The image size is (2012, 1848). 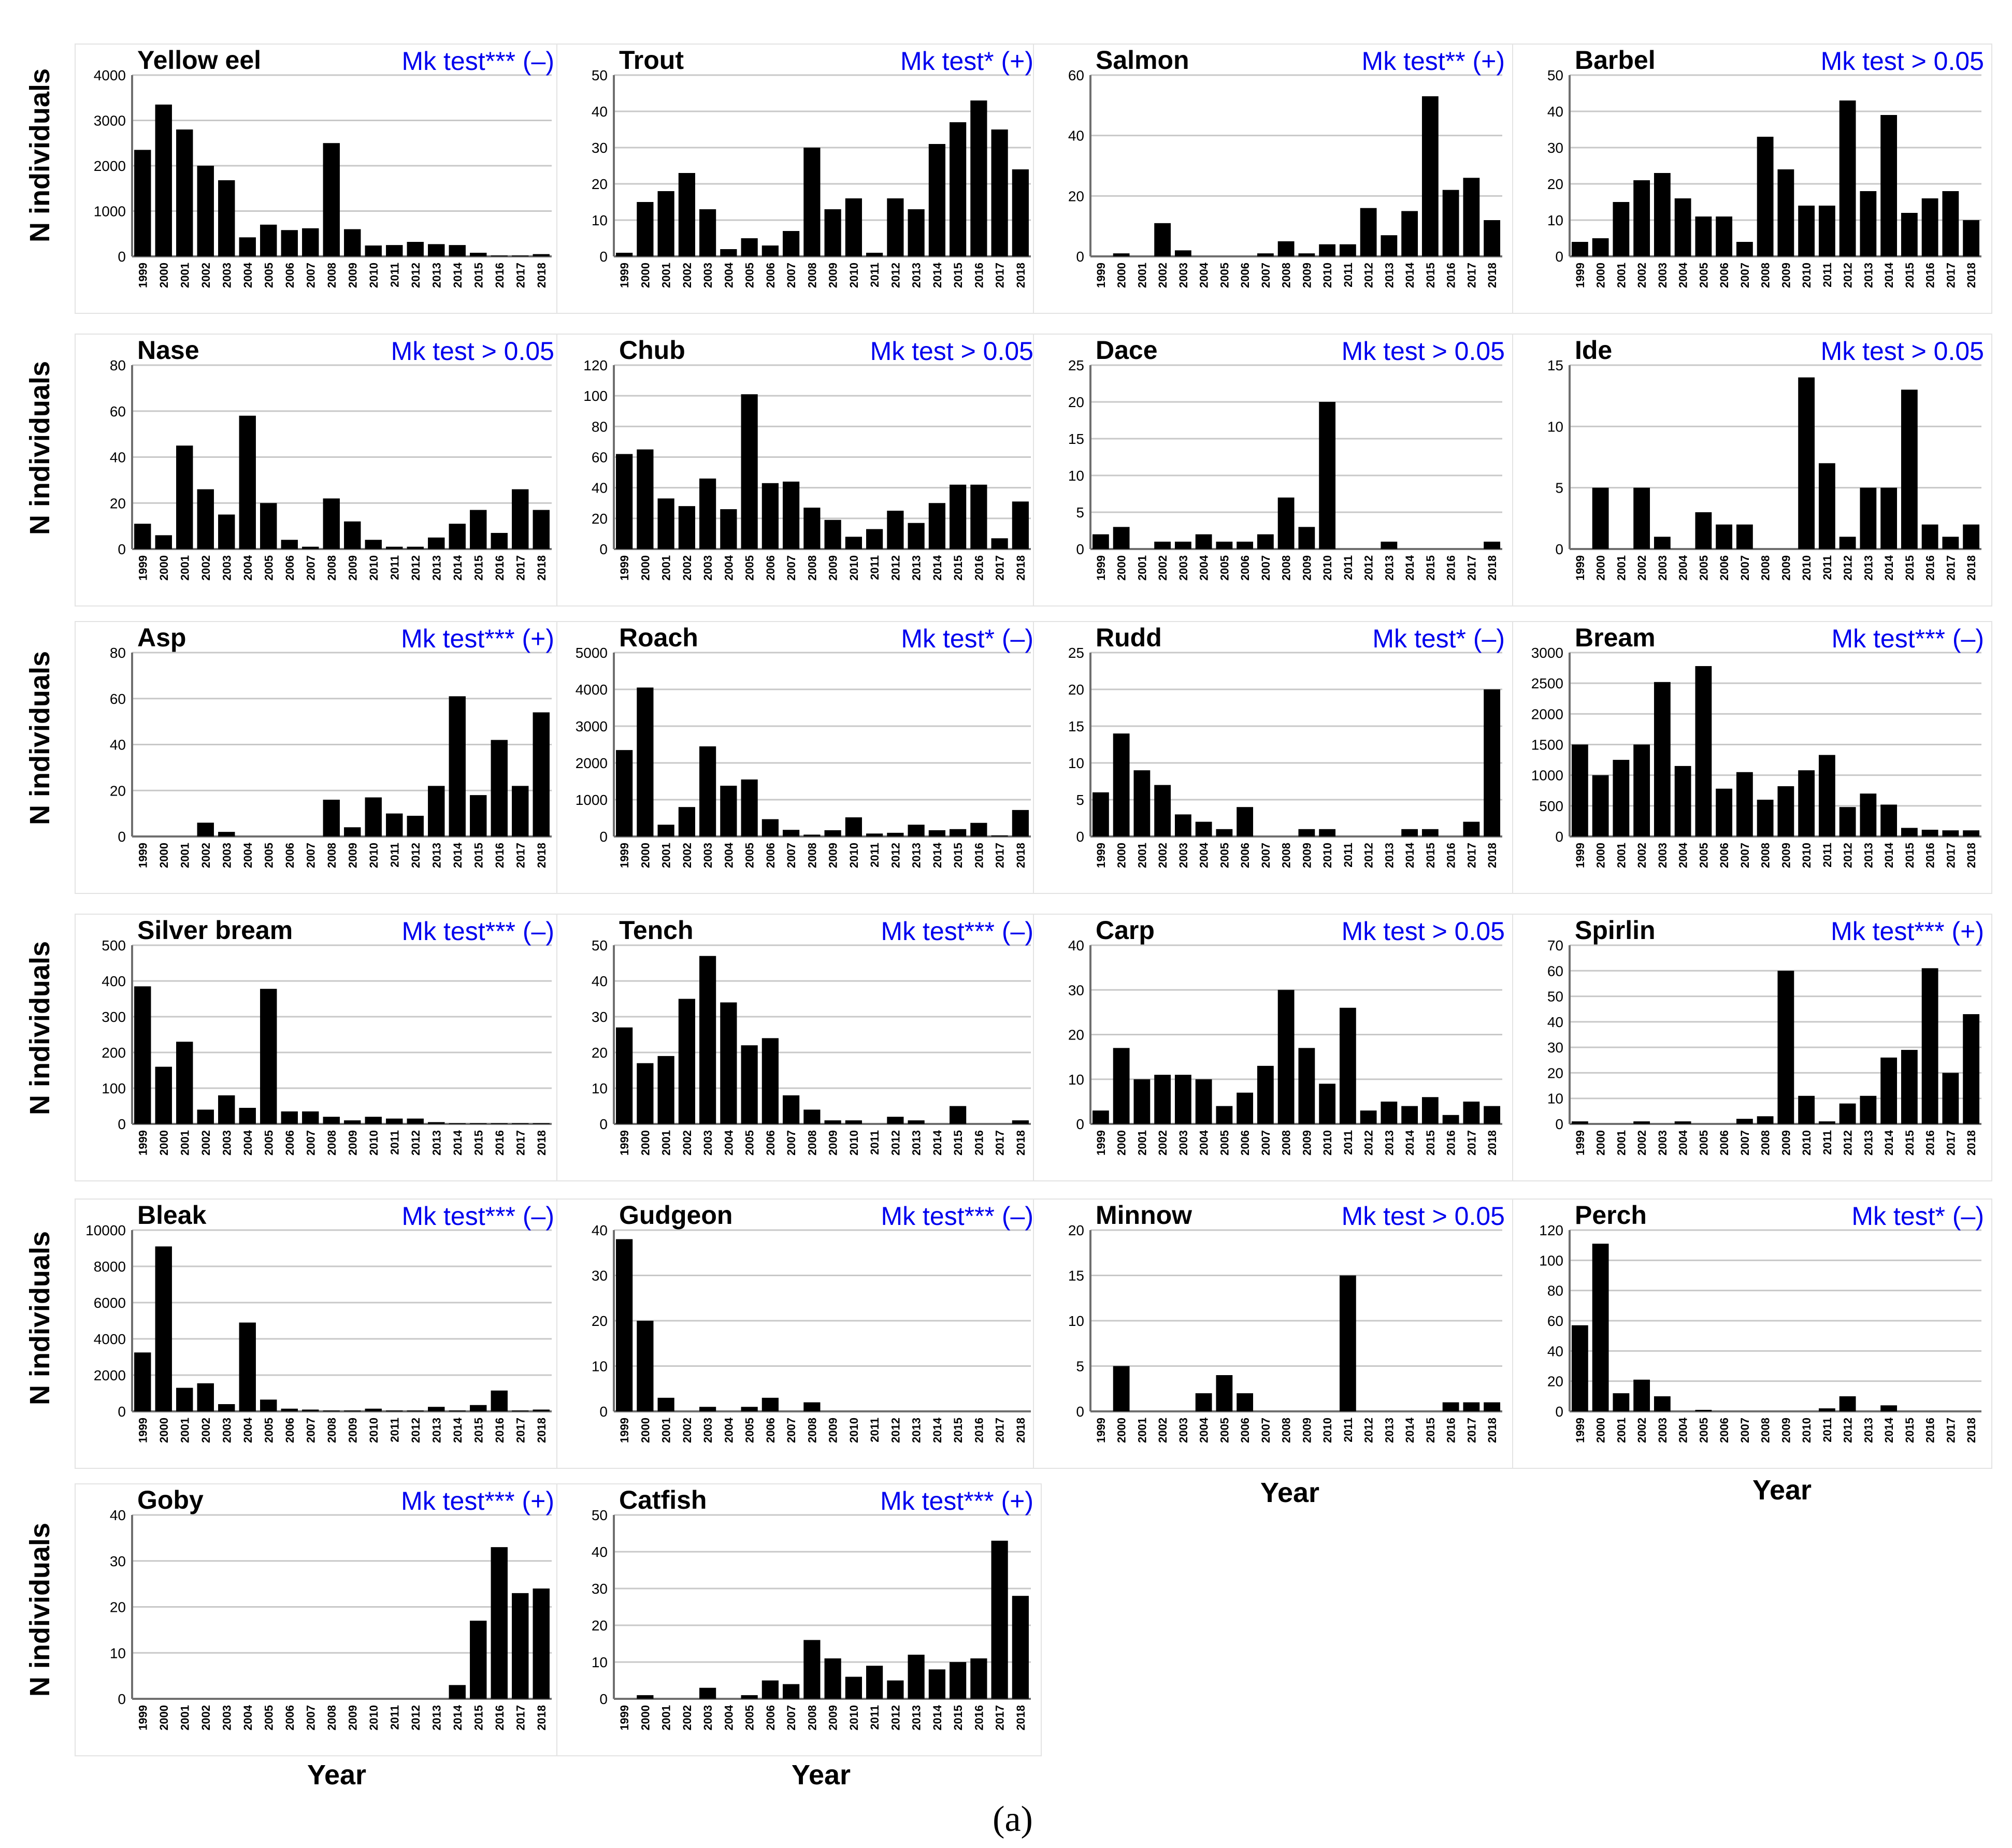 I want to click on y-tick-label: 30, so click(x=1555, y=148).